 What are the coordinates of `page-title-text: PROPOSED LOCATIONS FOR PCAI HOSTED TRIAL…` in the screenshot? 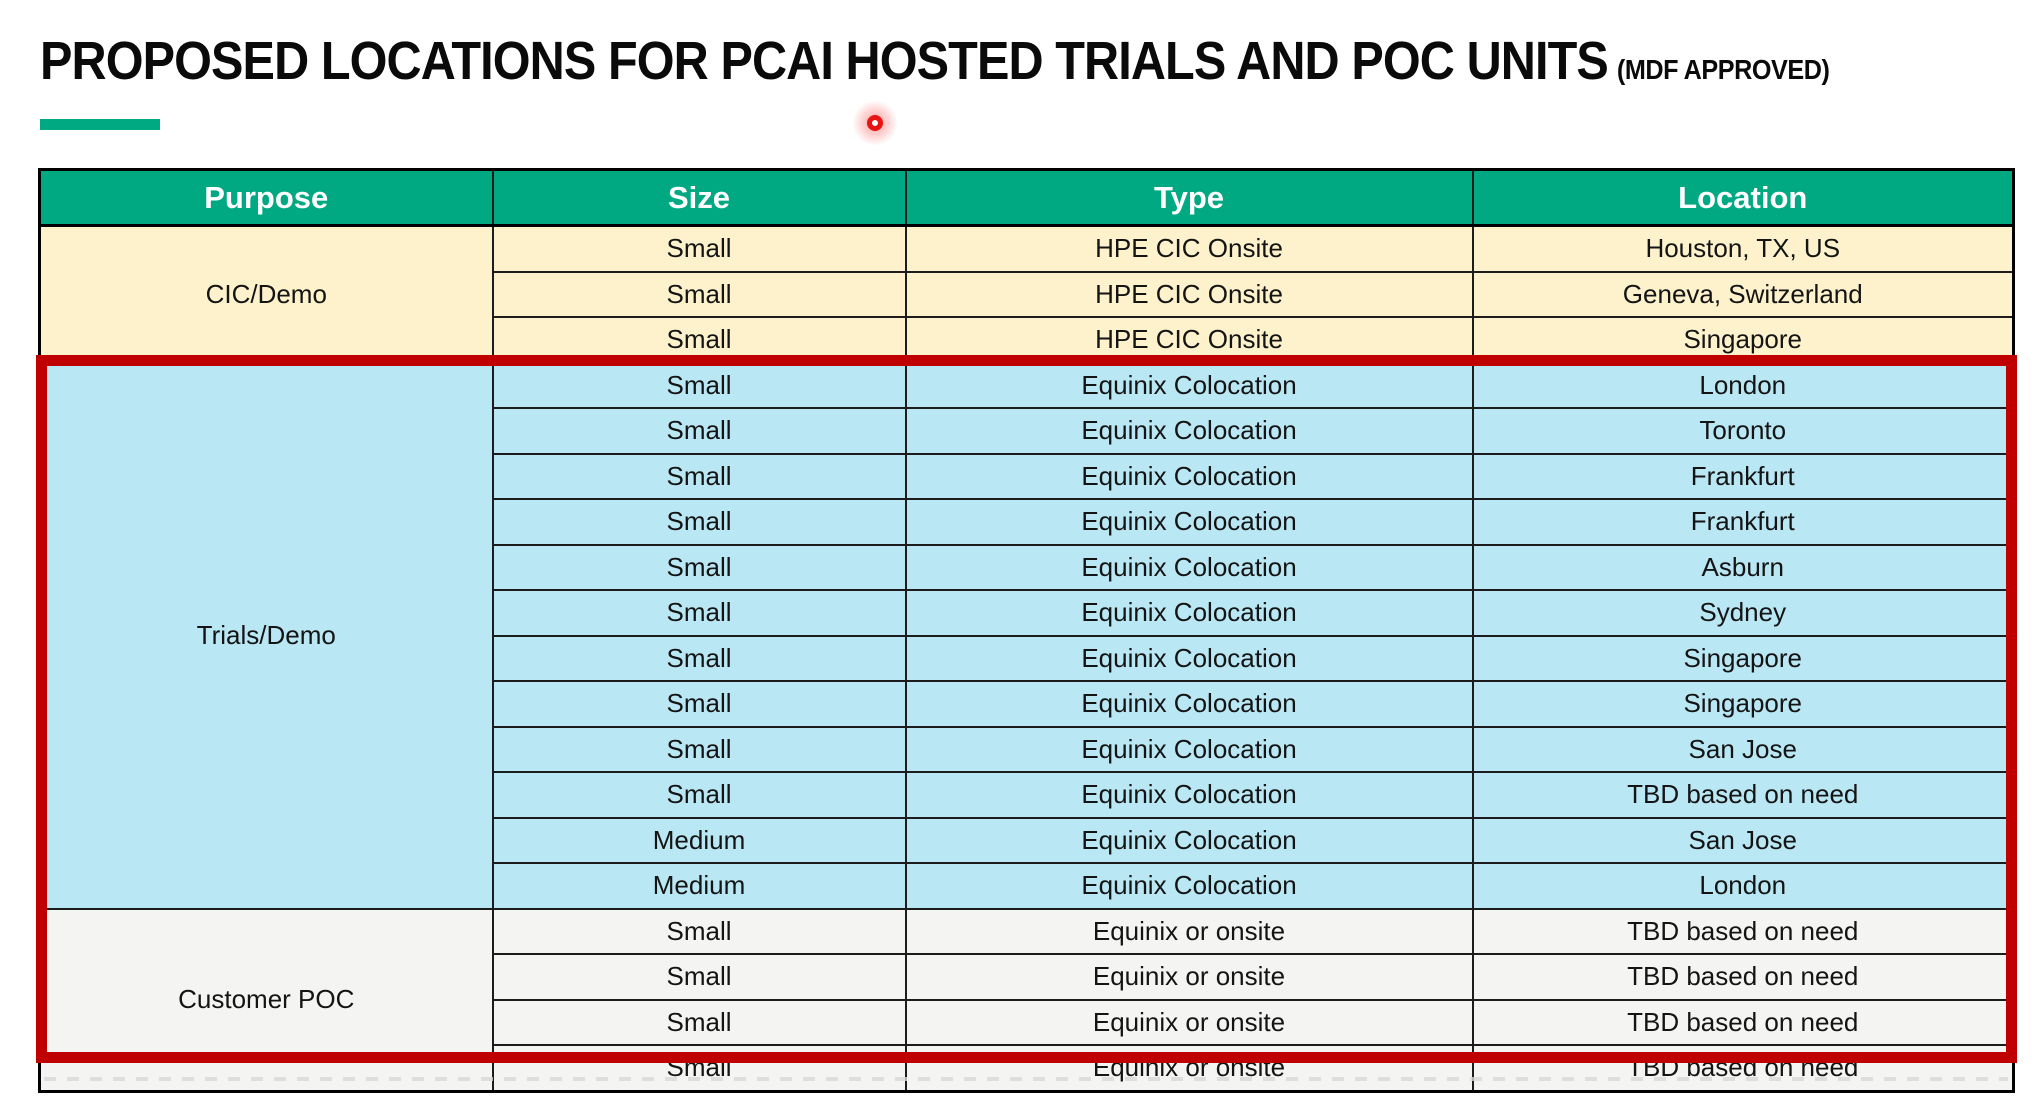 It's located at (824, 61).